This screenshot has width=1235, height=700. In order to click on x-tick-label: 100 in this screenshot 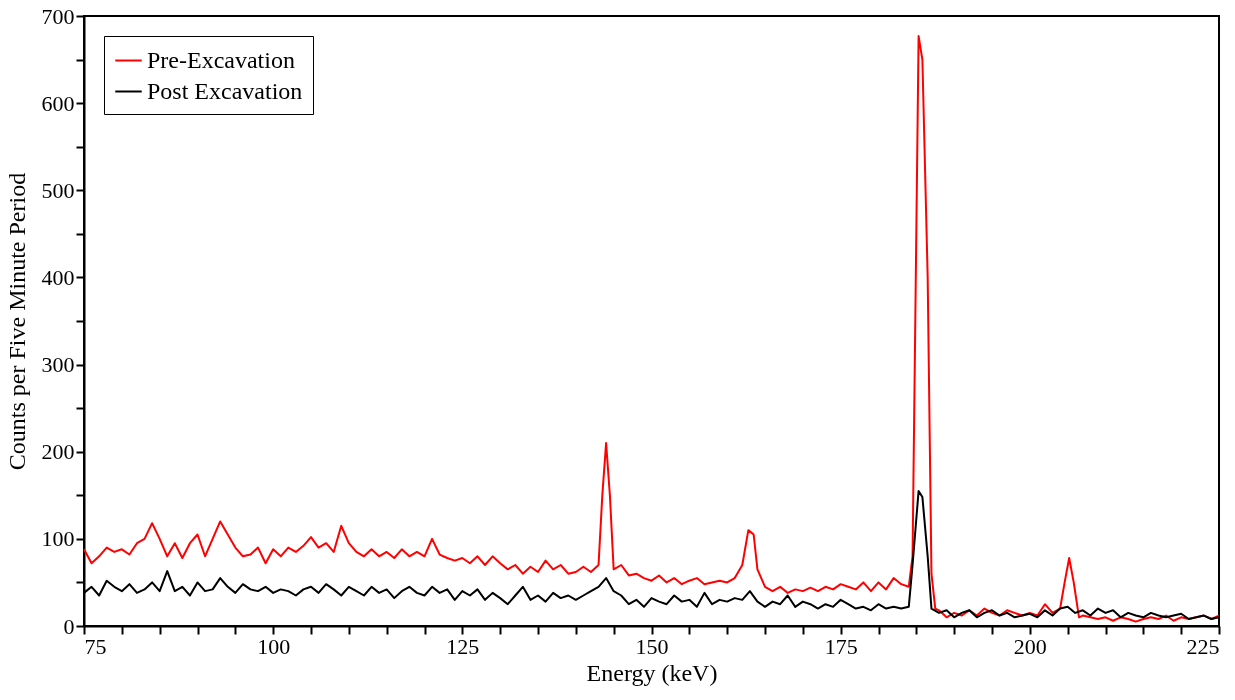, I will do `click(274, 646)`.